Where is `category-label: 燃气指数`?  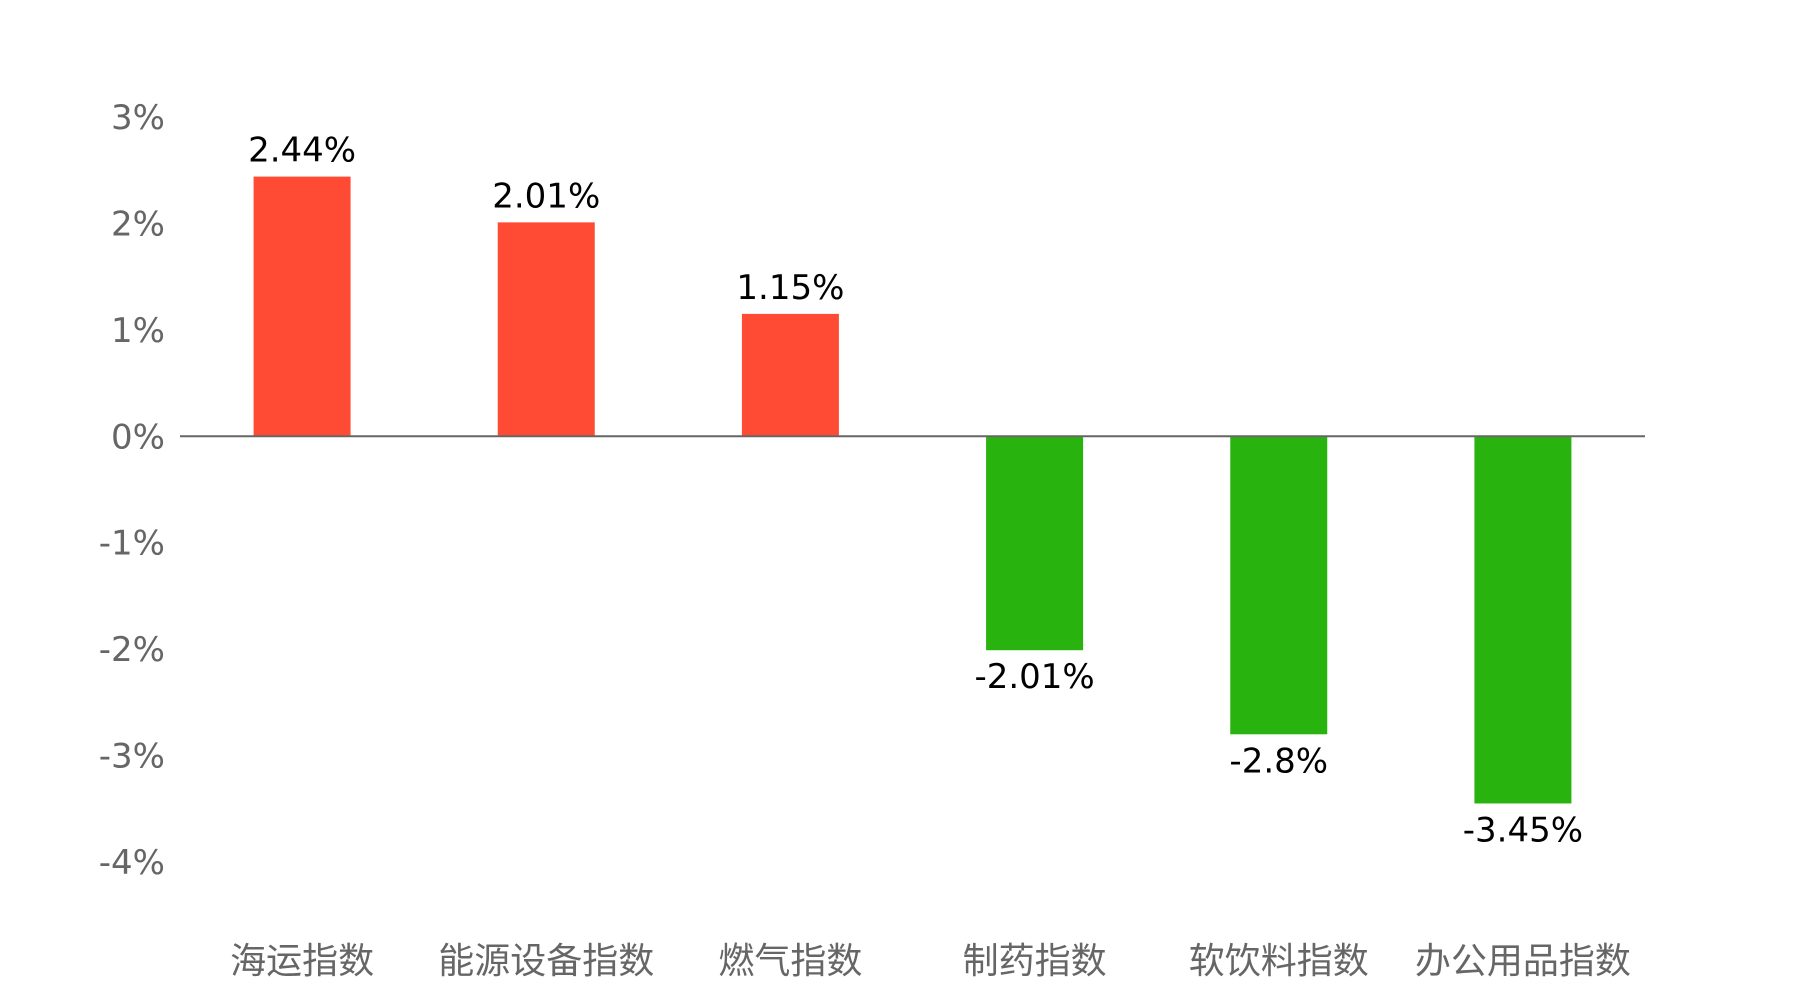
category-label: 燃气指数 is located at coordinates (790, 961).